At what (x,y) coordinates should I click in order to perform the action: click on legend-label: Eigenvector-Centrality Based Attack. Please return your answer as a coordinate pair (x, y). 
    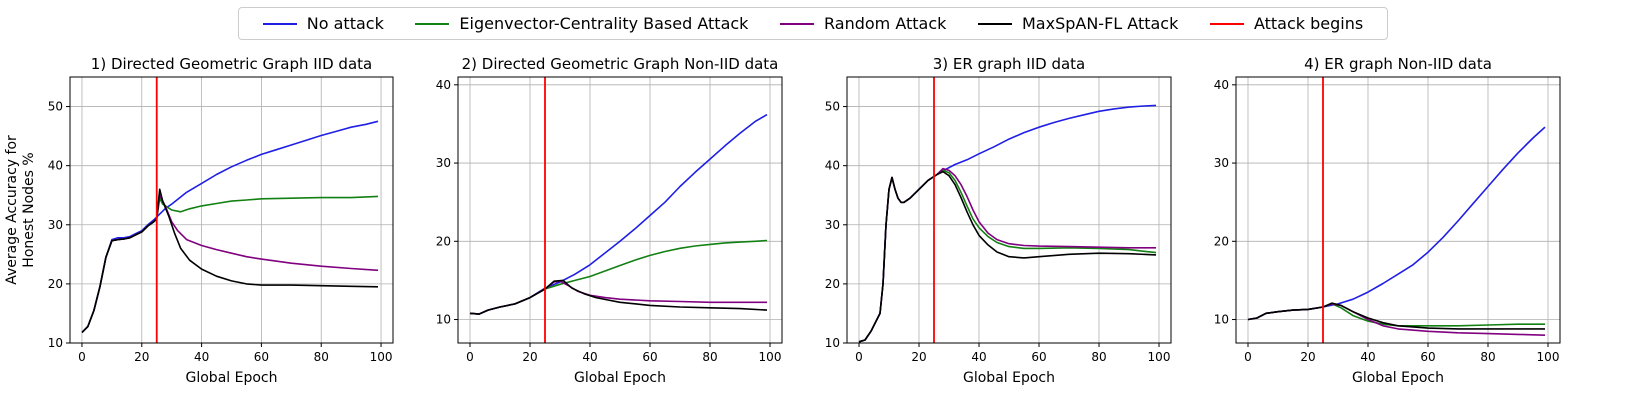
    Looking at the image, I should click on (604, 23).